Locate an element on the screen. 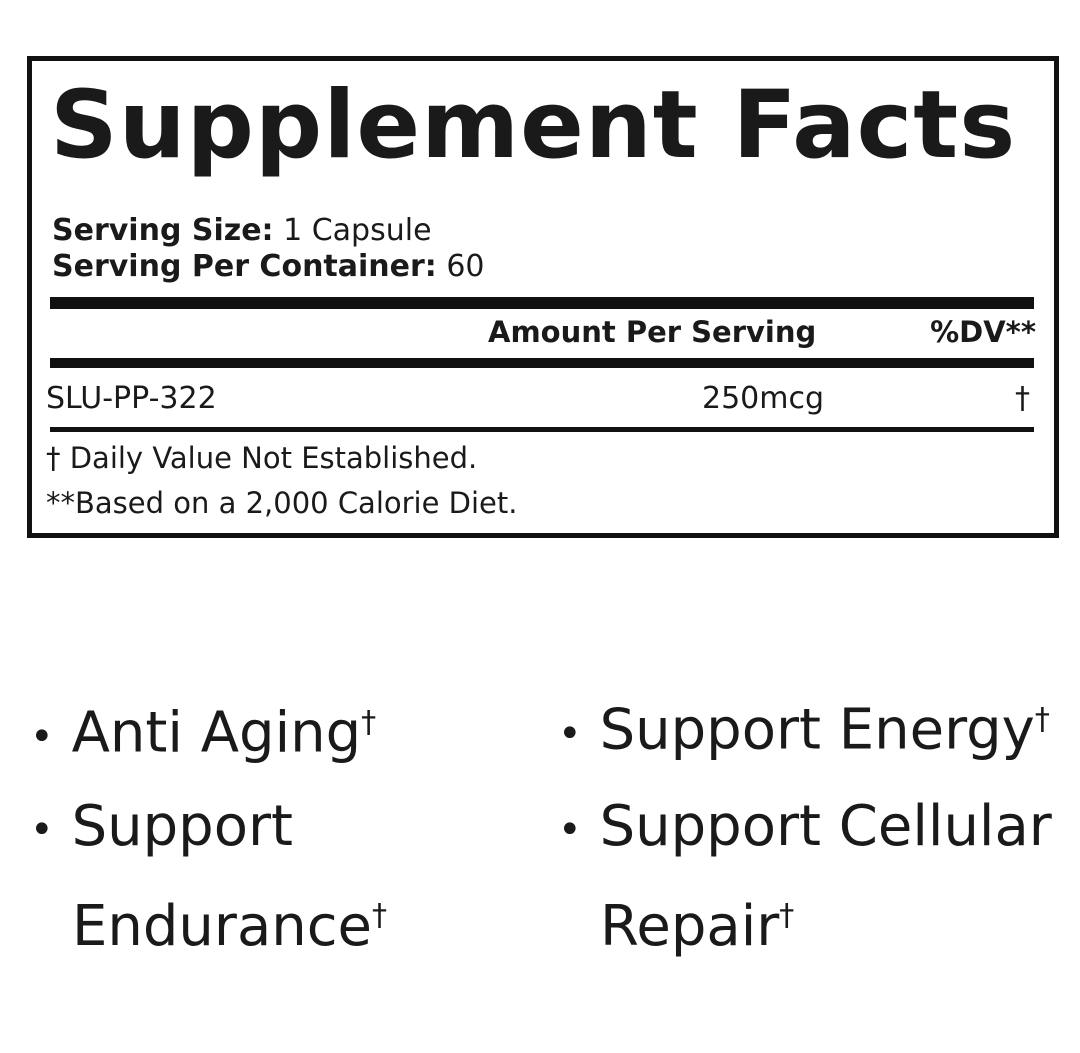 This screenshot has width=1080, height=1053. serving-size: Serving Size: 1 Capsule is located at coordinates (242, 230).